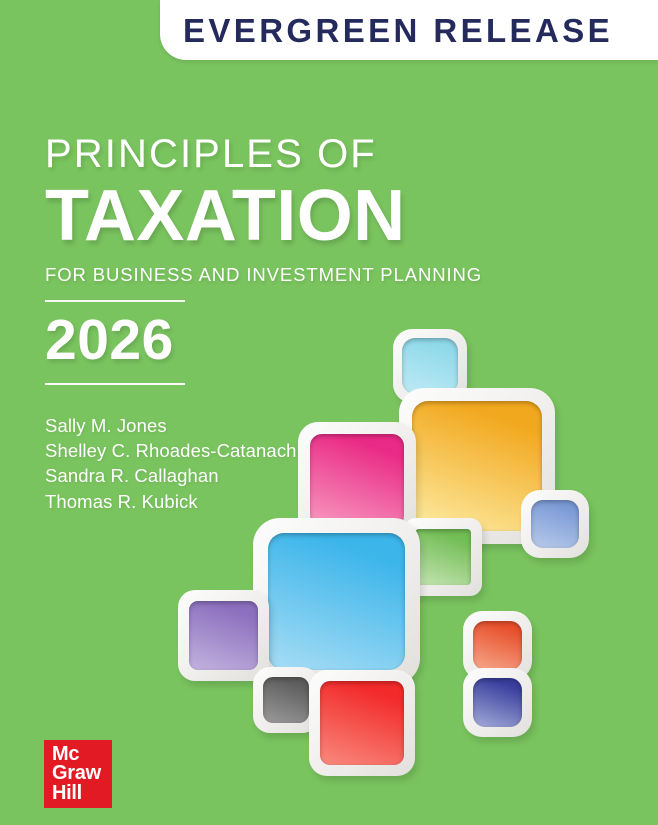 The image size is (658, 825). I want to click on graphic-square-fill-indigo, so click(497, 702).